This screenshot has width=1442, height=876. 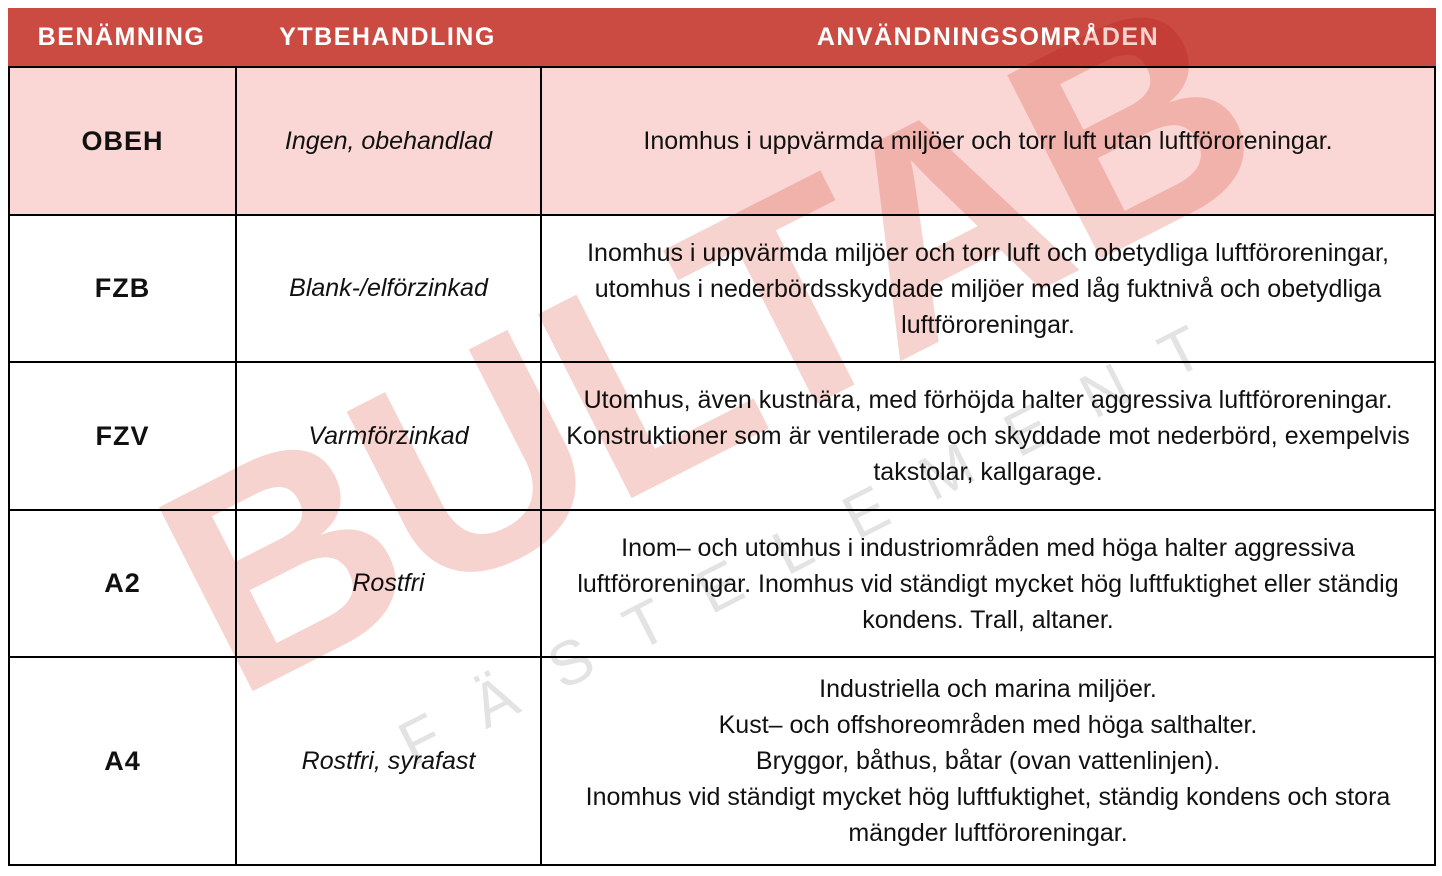 What do you see at coordinates (387, 435) in the screenshot?
I see `surface-treatment-cell: Varmförzinkad` at bounding box center [387, 435].